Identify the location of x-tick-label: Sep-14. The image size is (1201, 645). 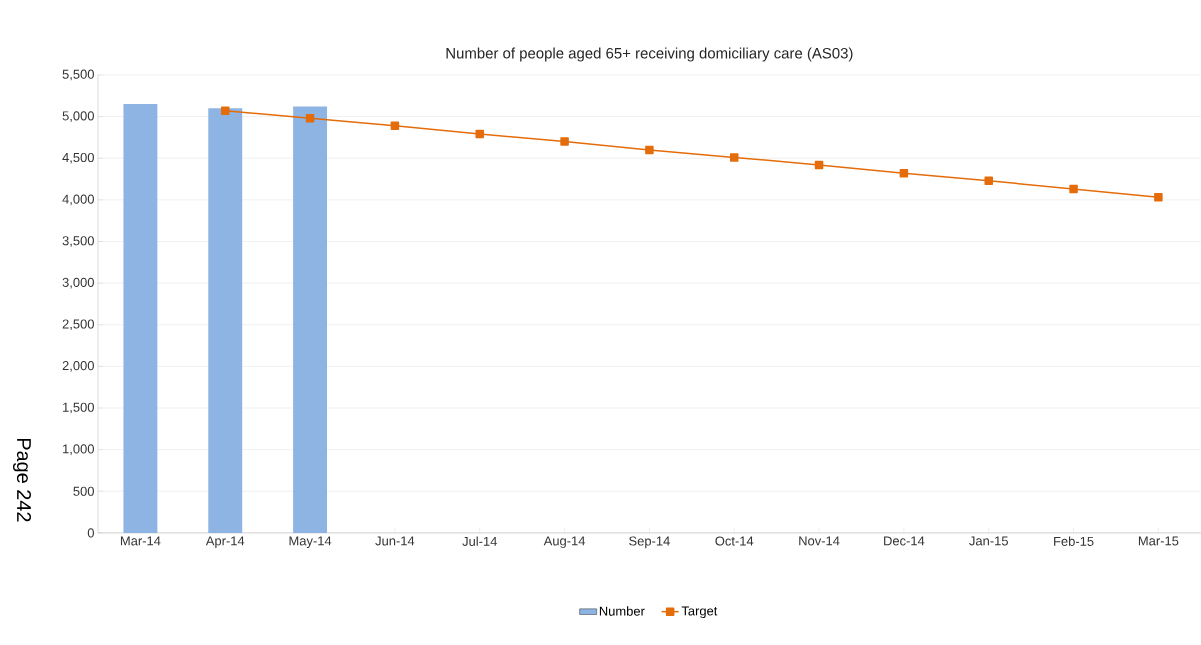
(649, 542).